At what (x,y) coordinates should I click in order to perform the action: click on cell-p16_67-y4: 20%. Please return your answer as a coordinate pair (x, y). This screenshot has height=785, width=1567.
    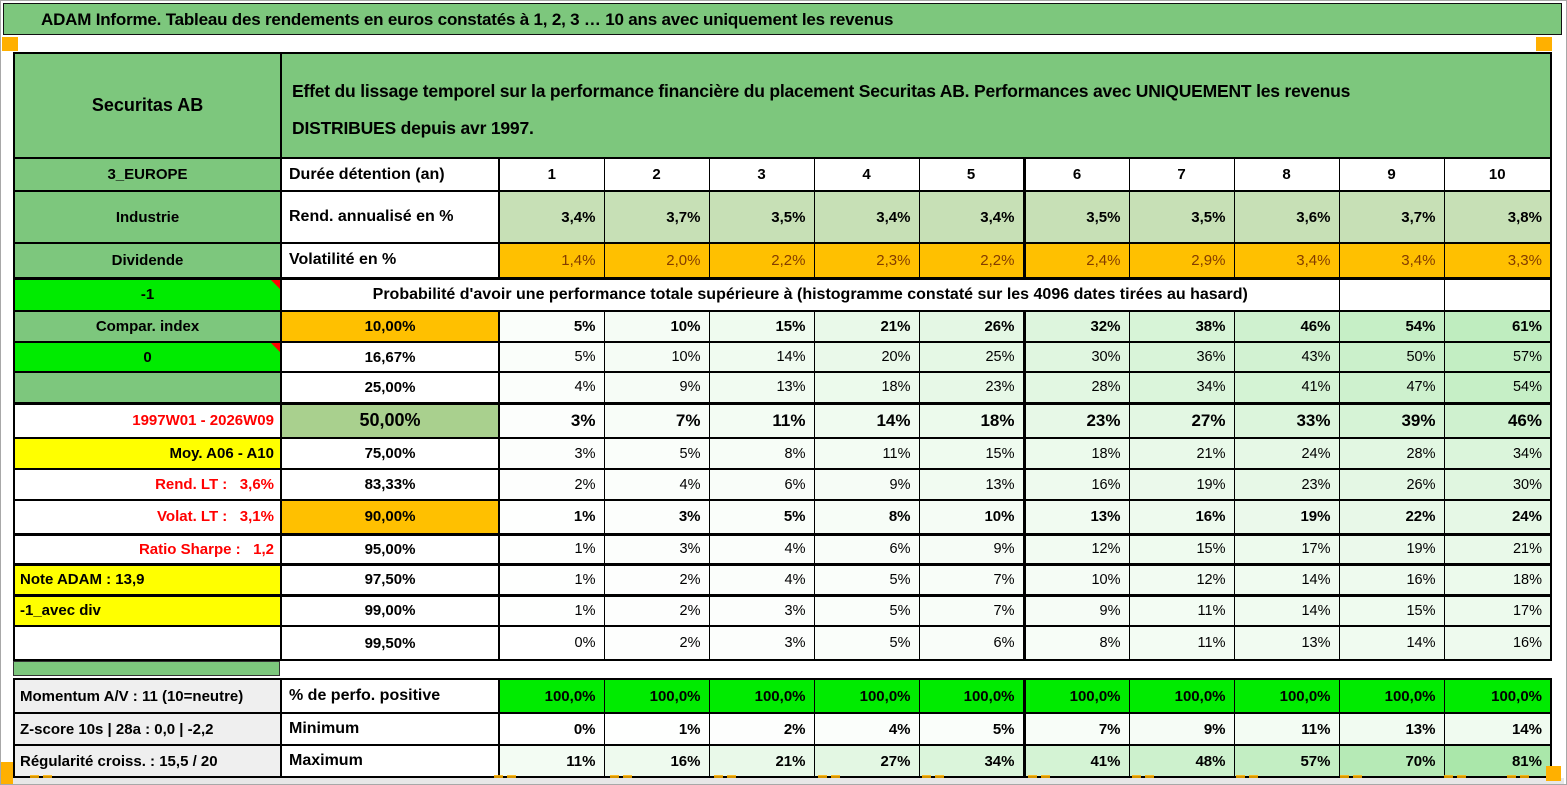
    Looking at the image, I should click on (866, 357).